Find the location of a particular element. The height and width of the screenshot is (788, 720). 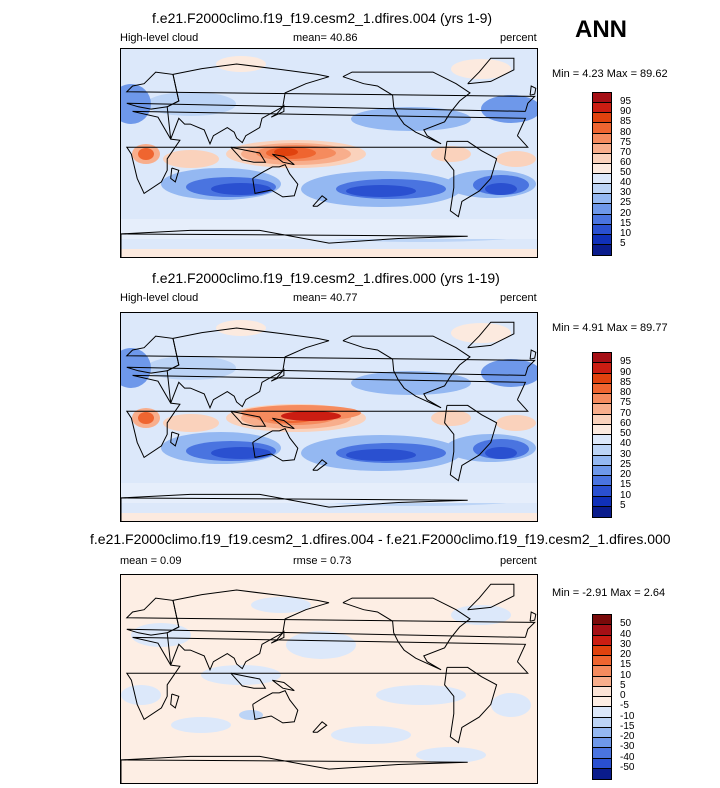

panel-3-mean-label: mean = 0.09 is located at coordinates (151, 561).